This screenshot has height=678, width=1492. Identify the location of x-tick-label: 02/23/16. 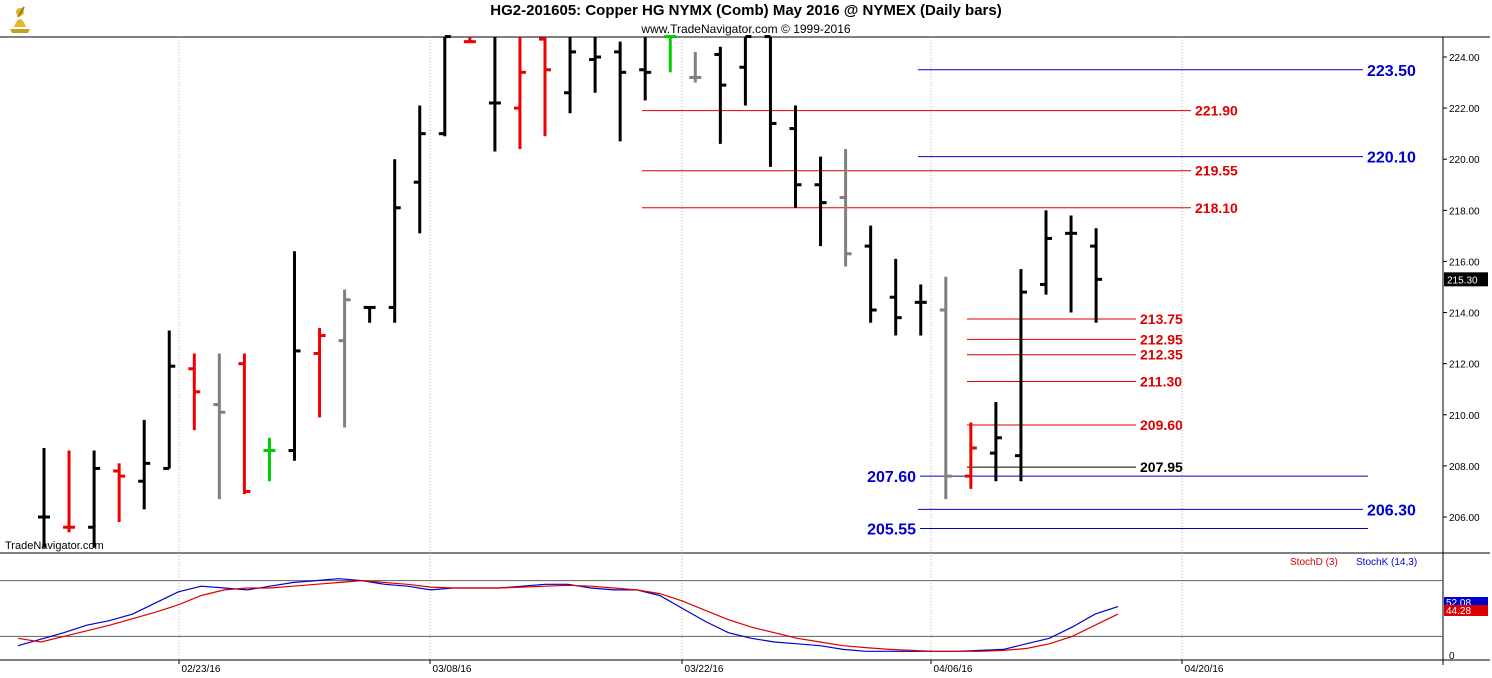
(201, 669).